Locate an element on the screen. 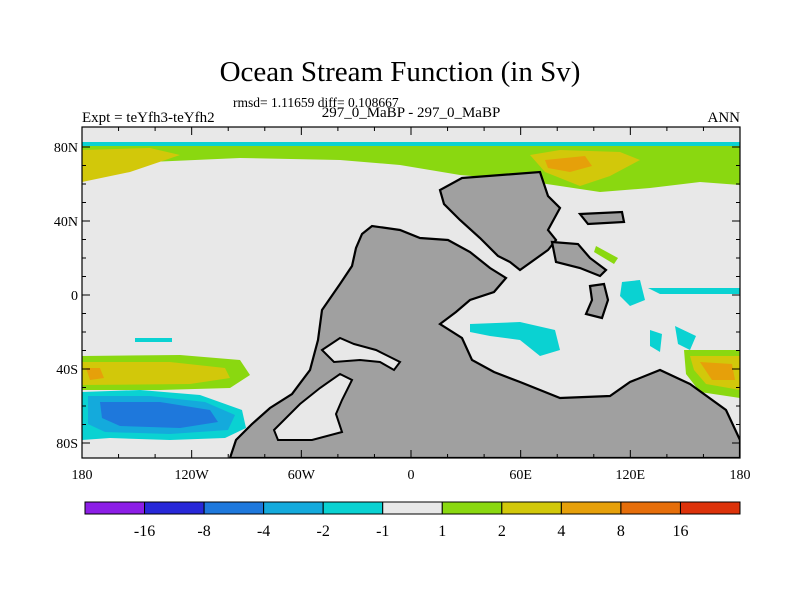  colorbar-label: 2 is located at coordinates (502, 531).